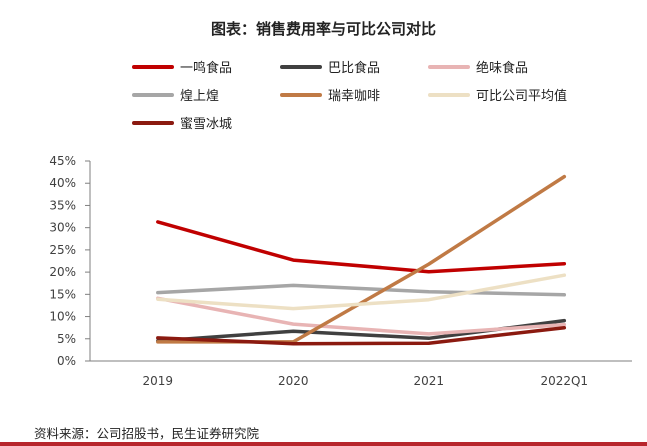 This screenshot has width=647, height=446. What do you see at coordinates (147, 433) in the screenshot?
I see `source-note: 资料来源：公司招股书，民生证券研究院` at bounding box center [147, 433].